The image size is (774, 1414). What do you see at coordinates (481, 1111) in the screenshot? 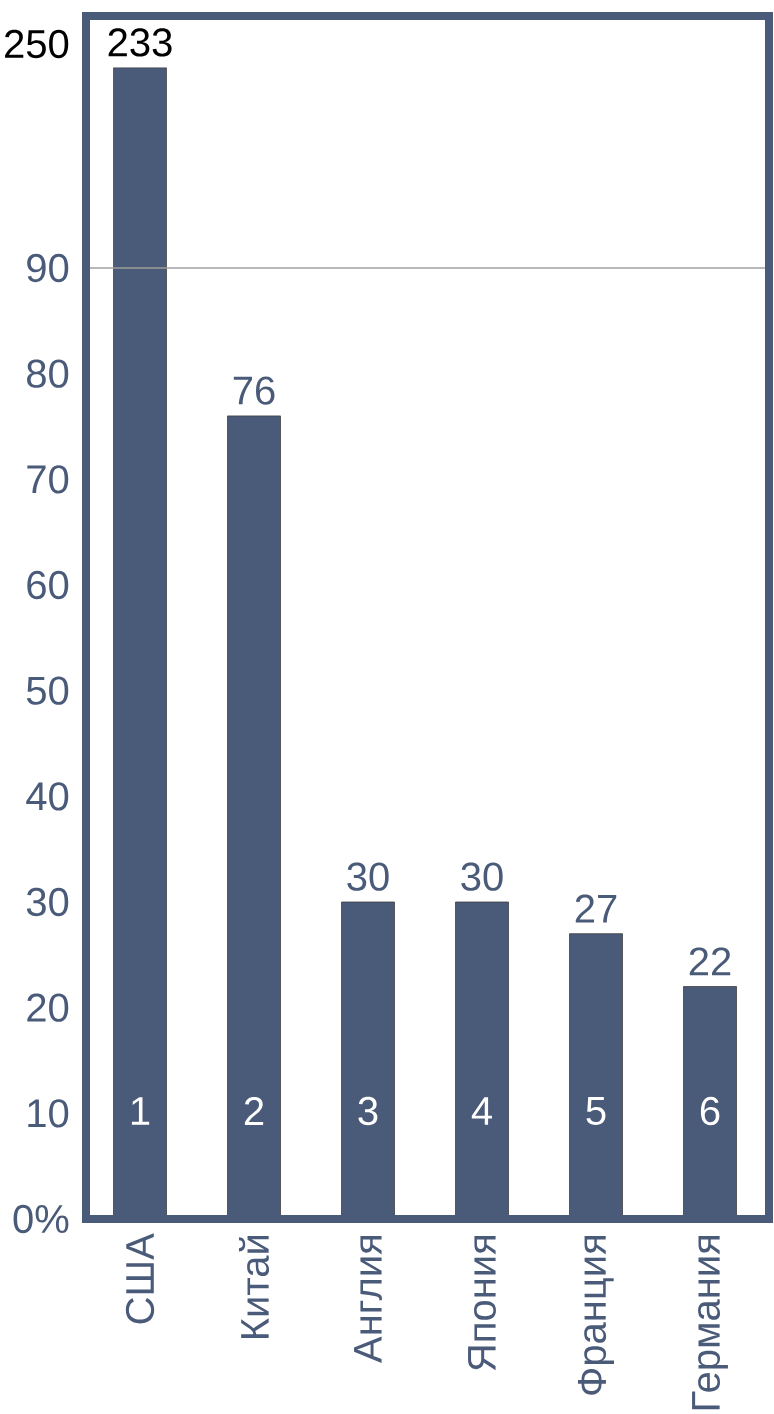
I see `annotation: 4` at bounding box center [481, 1111].